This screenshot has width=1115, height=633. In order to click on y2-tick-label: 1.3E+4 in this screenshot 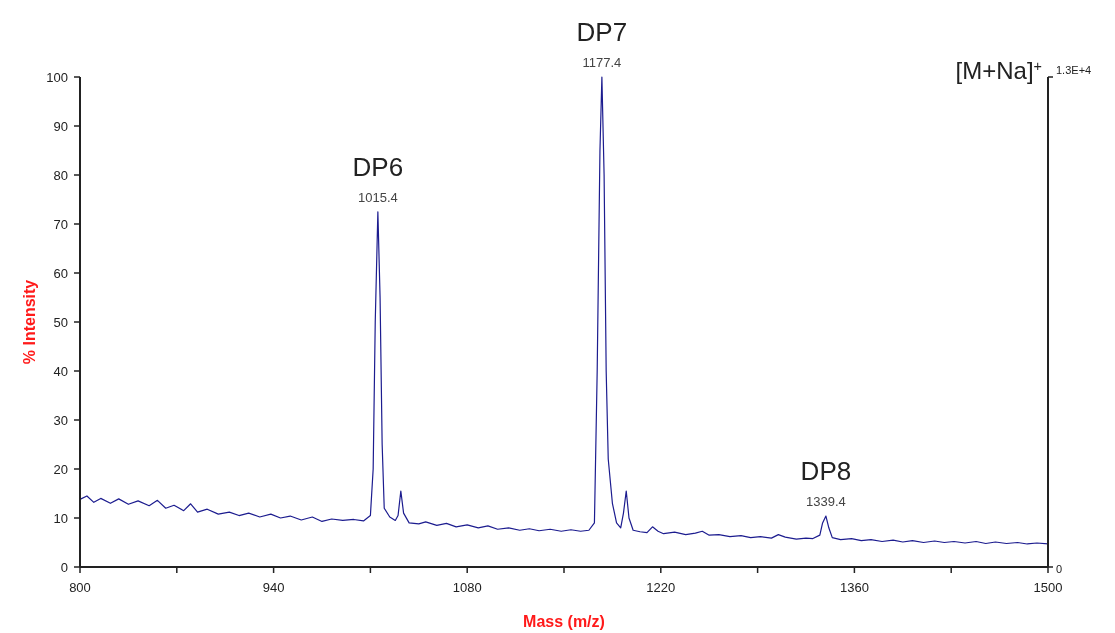, I will do `click(1074, 70)`.